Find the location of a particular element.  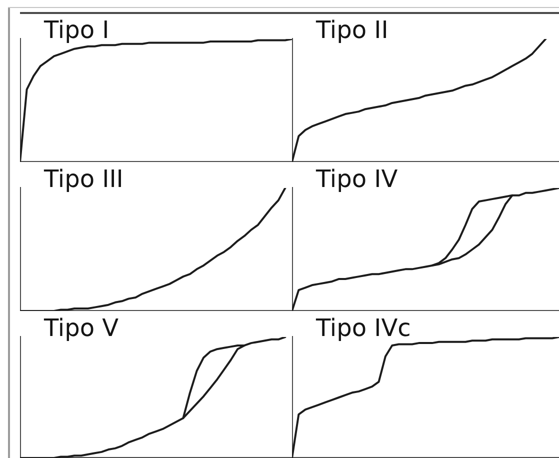

chart-title: Tipo I is located at coordinates (76, 30).